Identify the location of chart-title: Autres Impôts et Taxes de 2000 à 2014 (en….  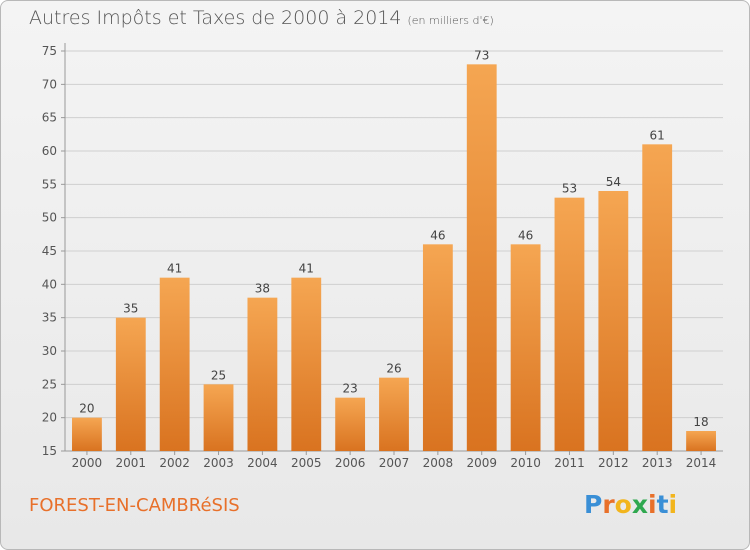
(261, 18).